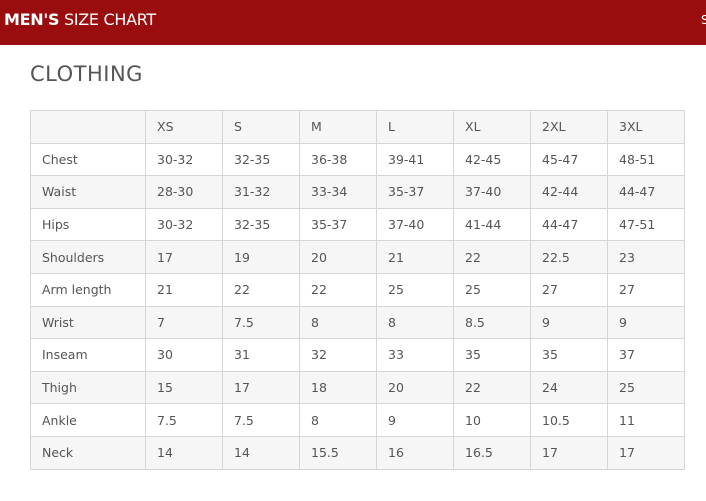 The height and width of the screenshot is (501, 706). I want to click on row-label: Wrist, so click(88, 322).